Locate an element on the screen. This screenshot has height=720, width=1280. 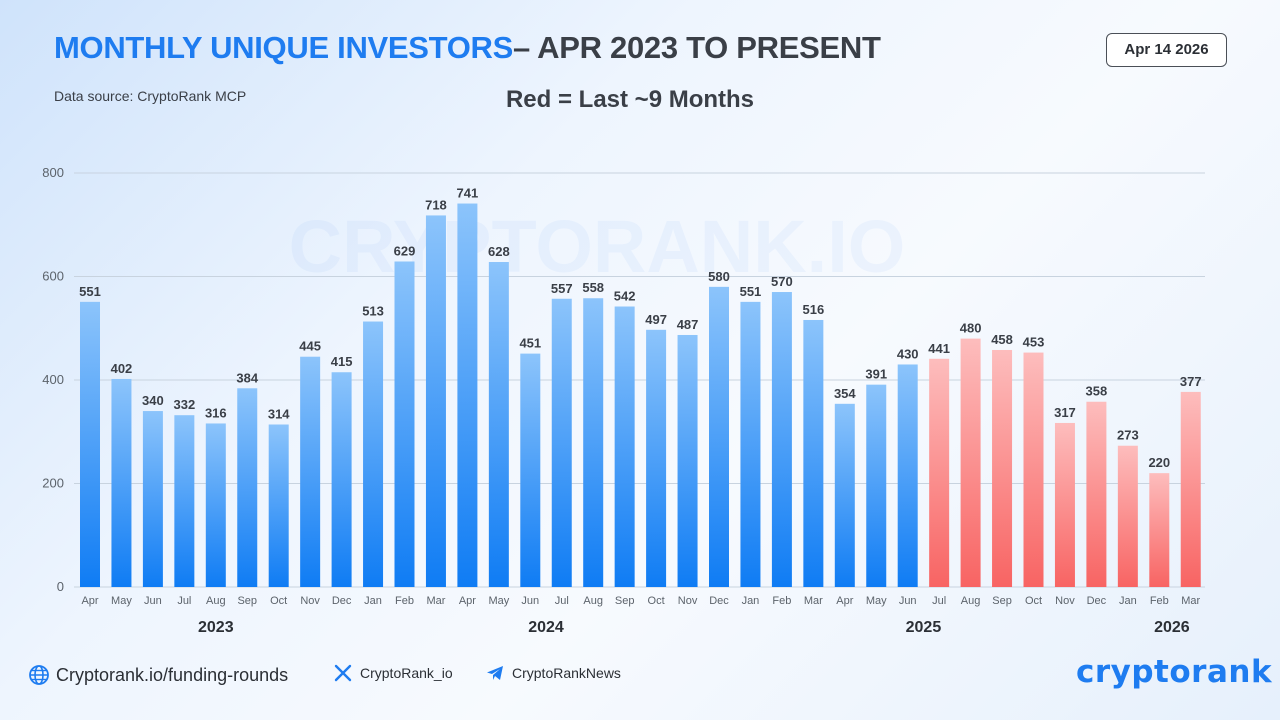
data-label: 316 is located at coordinates (216, 412).